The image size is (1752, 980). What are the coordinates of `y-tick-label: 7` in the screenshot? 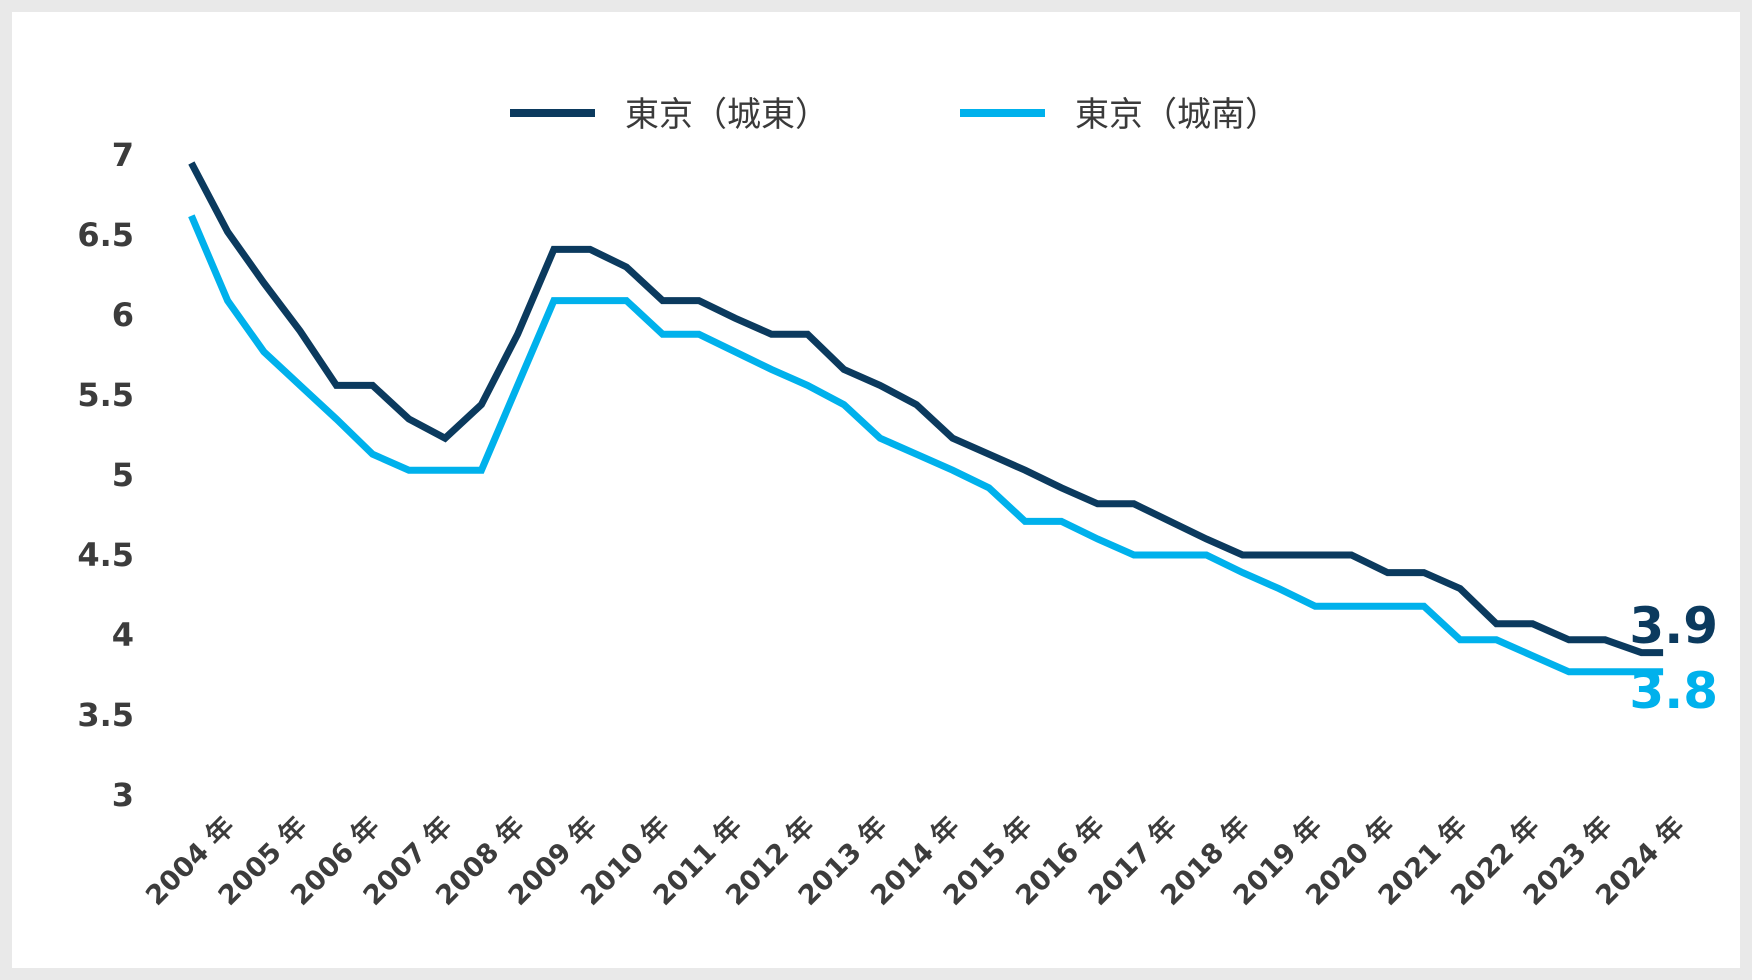 It's located at (123, 155).